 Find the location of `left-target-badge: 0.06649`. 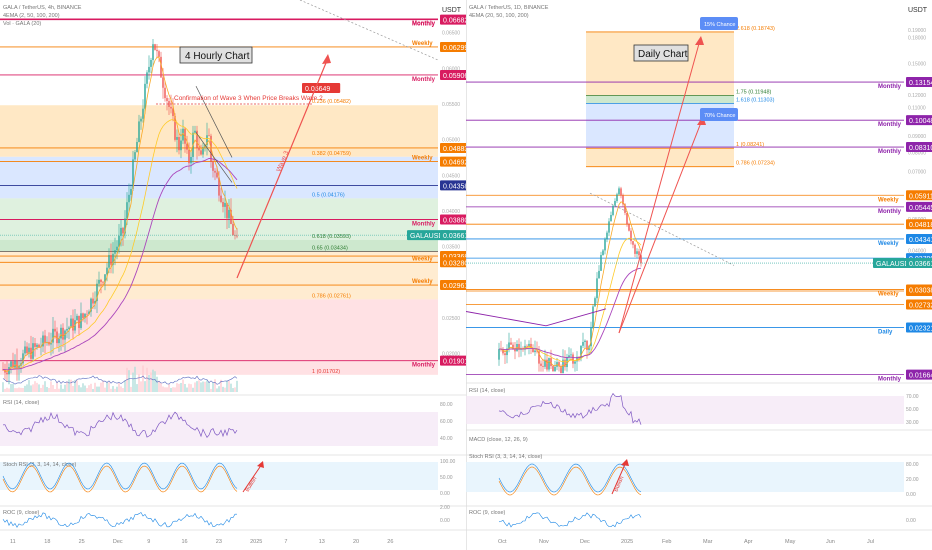

left-target-badge: 0.06649 is located at coordinates (317, 89).